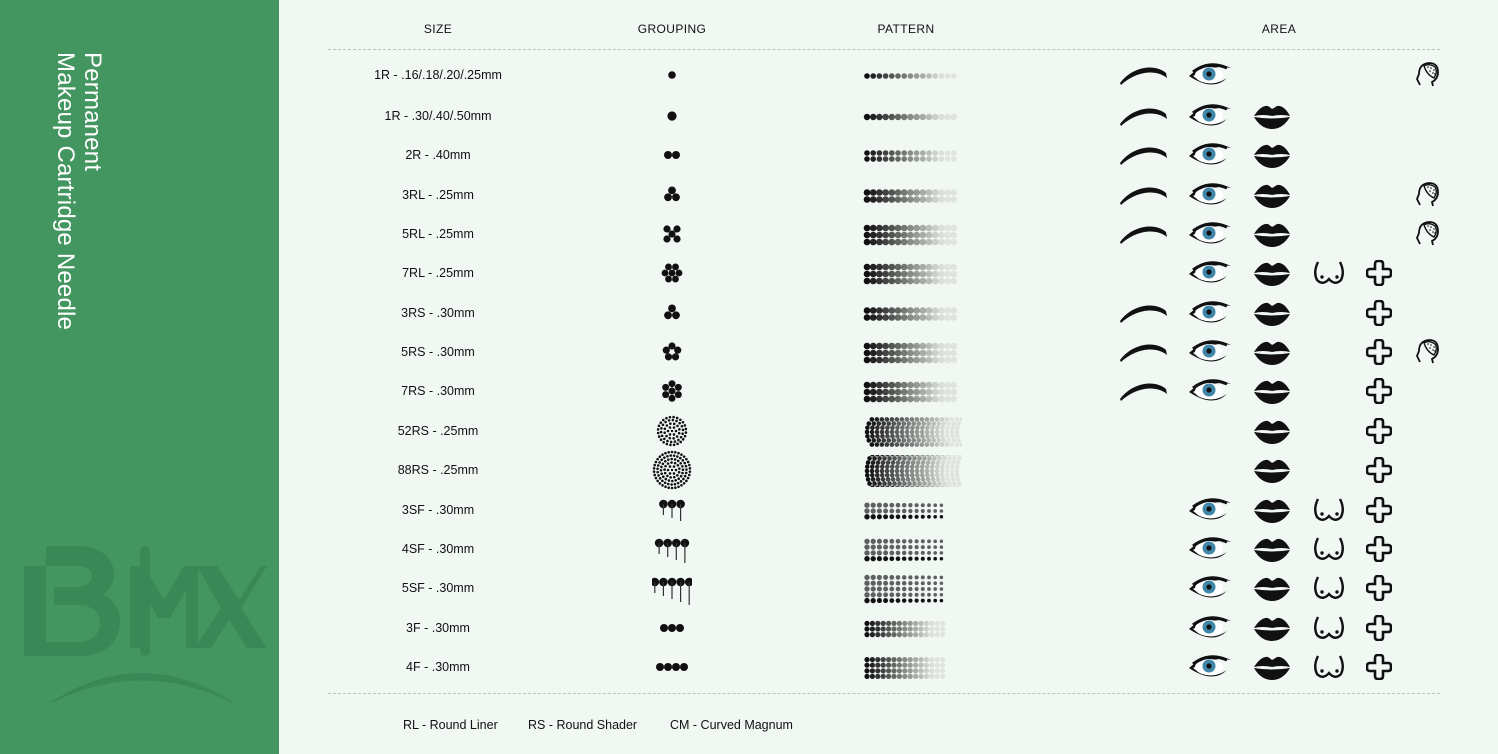 The height and width of the screenshot is (754, 1498). What do you see at coordinates (1329, 587) in the screenshot?
I see `breast-icon` at bounding box center [1329, 587].